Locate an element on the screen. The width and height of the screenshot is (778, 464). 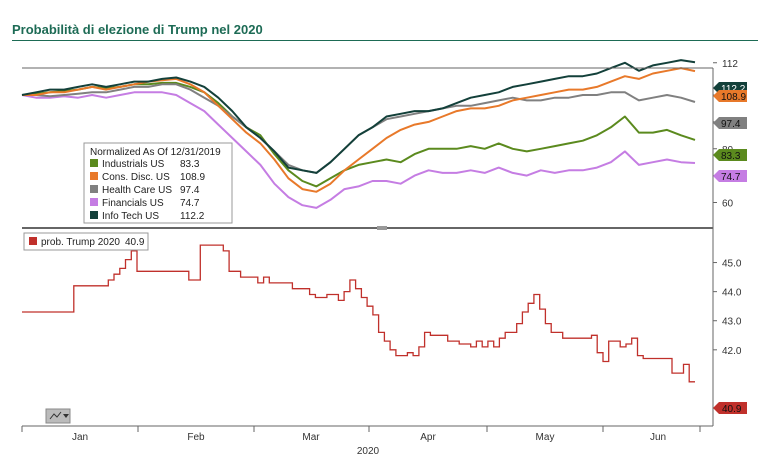
legend-title: Normalized As Of 12/31/2019 is located at coordinates (155, 152).